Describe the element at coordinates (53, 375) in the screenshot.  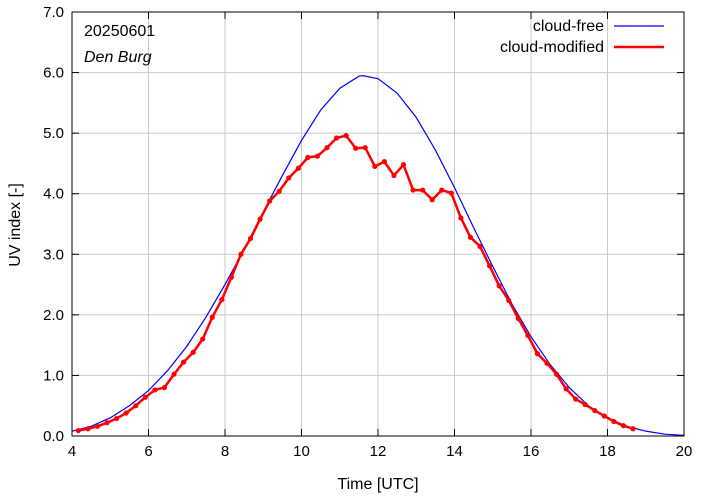
I see `y-tick-label: 1.0` at that location.